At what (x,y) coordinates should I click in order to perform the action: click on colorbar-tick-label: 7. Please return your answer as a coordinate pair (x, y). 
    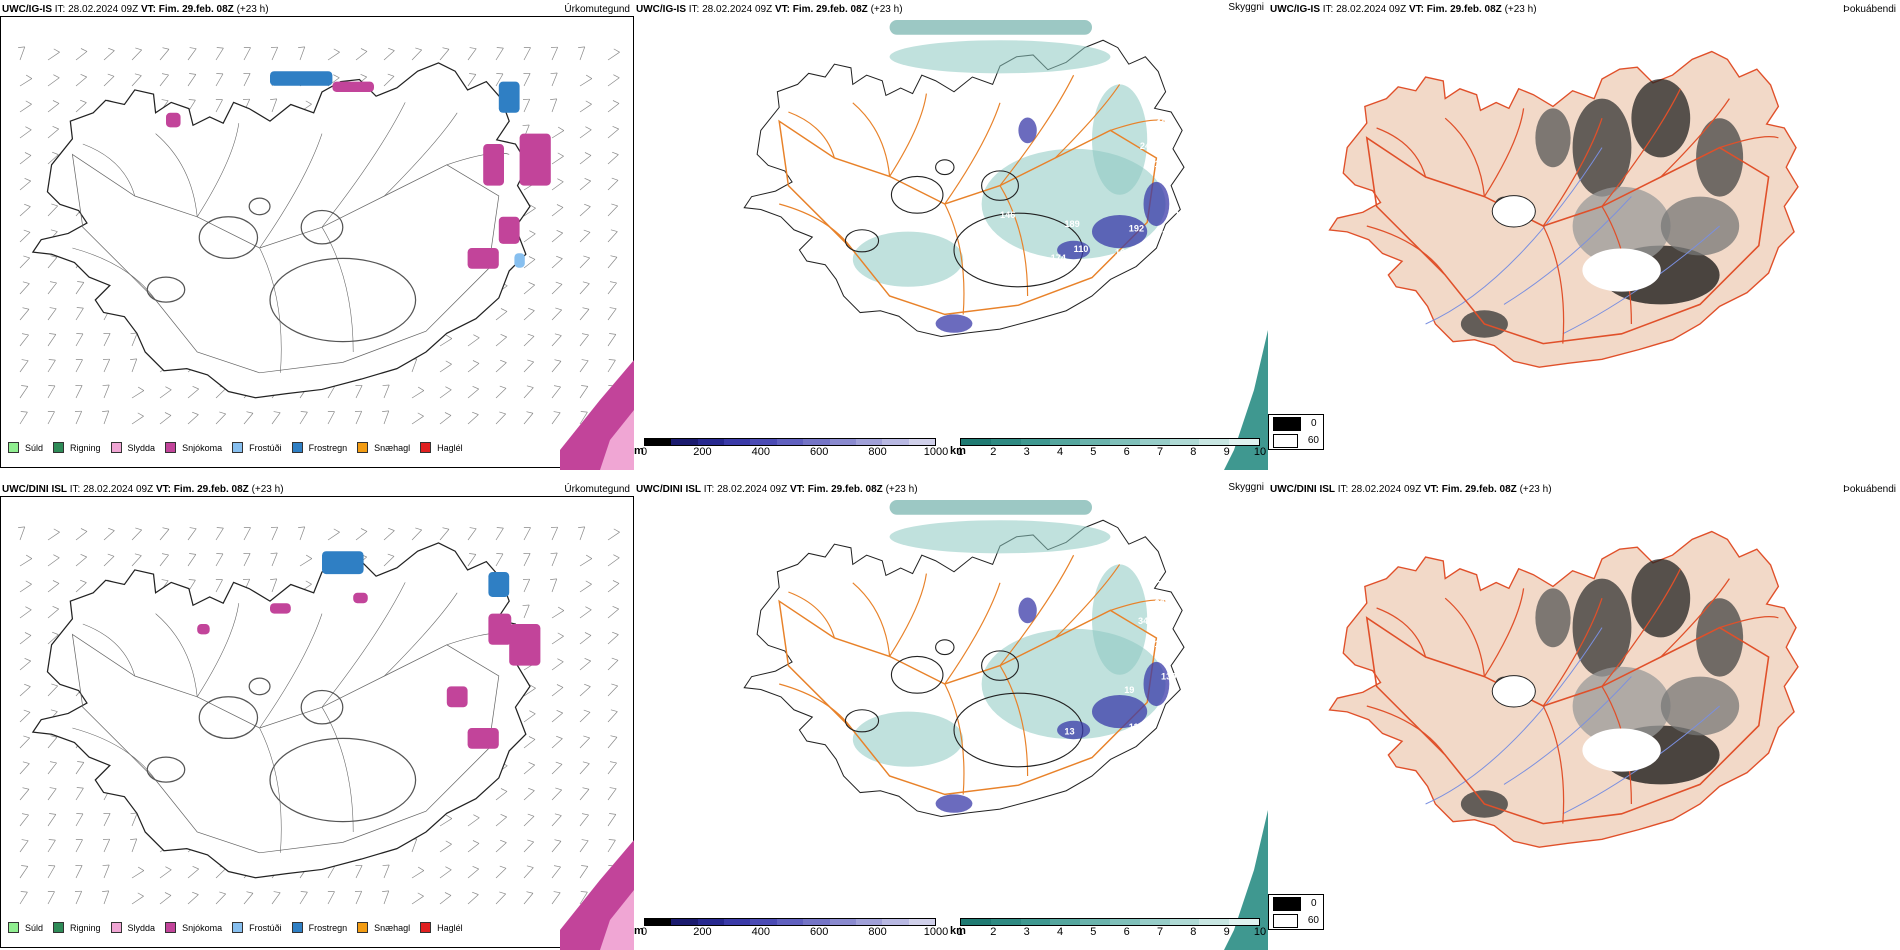
    Looking at the image, I should click on (1160, 452).